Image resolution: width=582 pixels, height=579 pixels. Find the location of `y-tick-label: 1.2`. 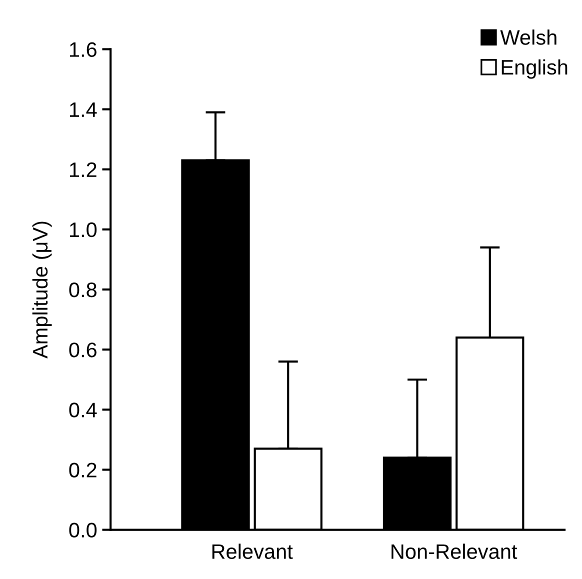

y-tick-label: 1.2 is located at coordinates (83, 169).